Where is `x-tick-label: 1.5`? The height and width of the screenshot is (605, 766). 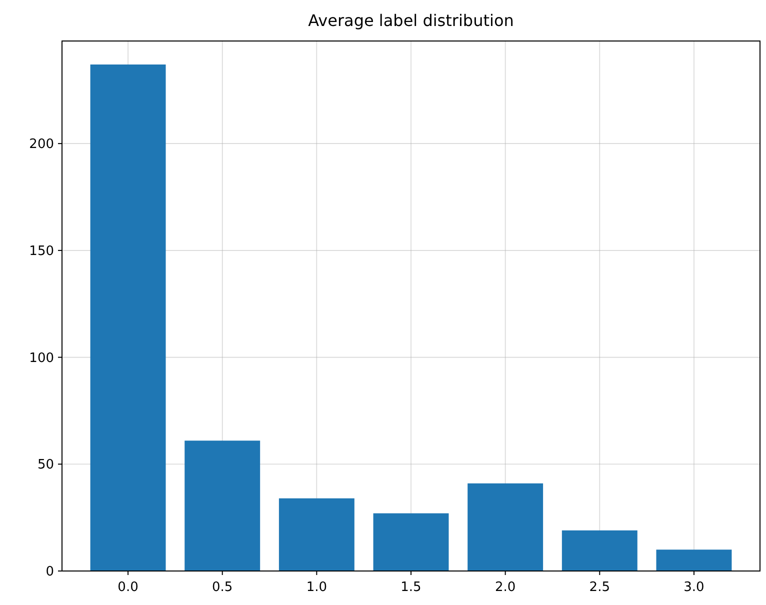
x-tick-label: 1.5 is located at coordinates (411, 587).